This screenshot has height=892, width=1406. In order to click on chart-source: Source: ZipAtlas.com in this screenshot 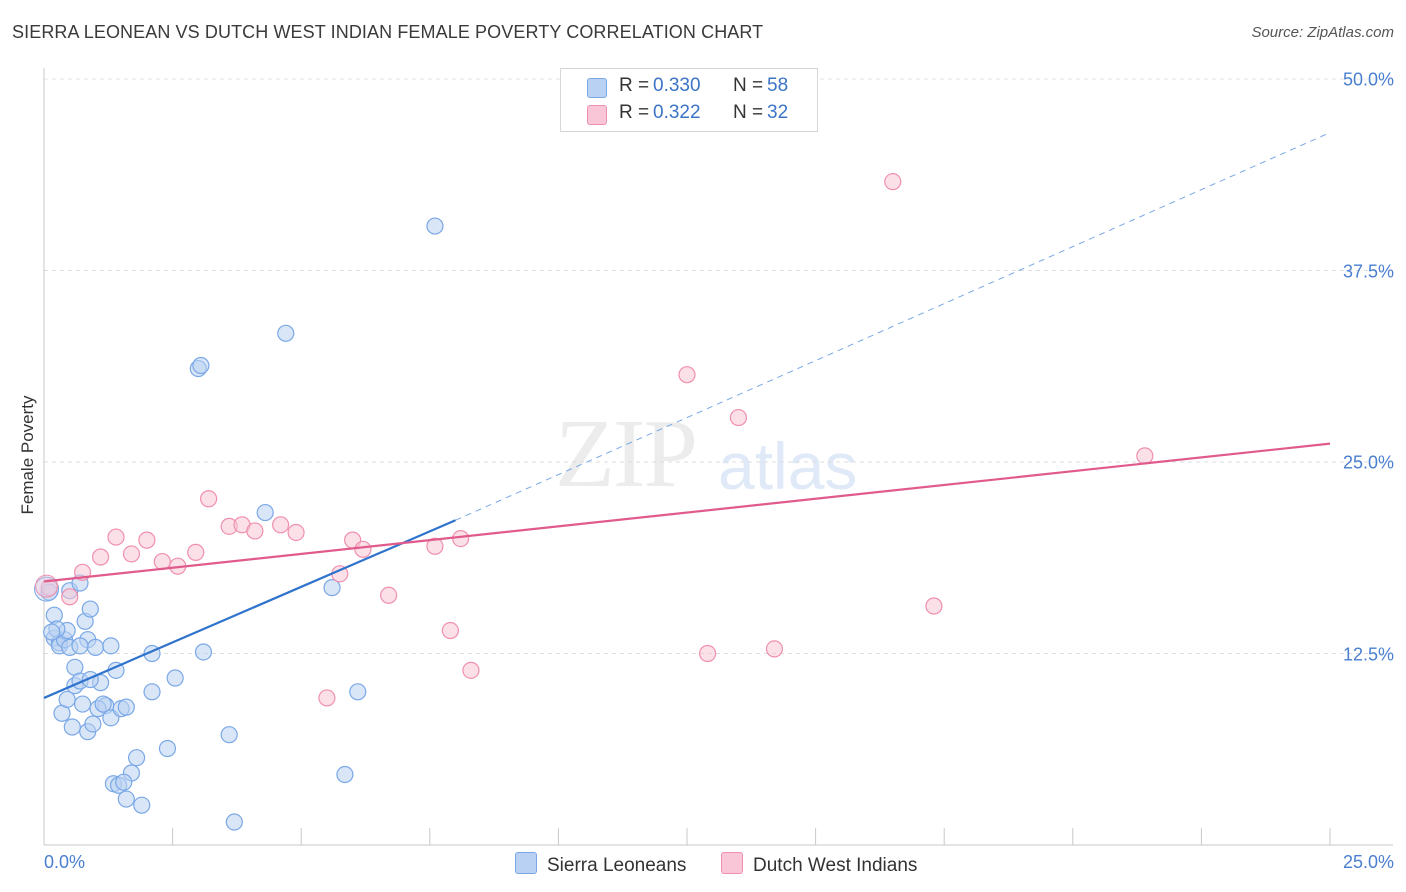, I will do `click(1322, 32)`.